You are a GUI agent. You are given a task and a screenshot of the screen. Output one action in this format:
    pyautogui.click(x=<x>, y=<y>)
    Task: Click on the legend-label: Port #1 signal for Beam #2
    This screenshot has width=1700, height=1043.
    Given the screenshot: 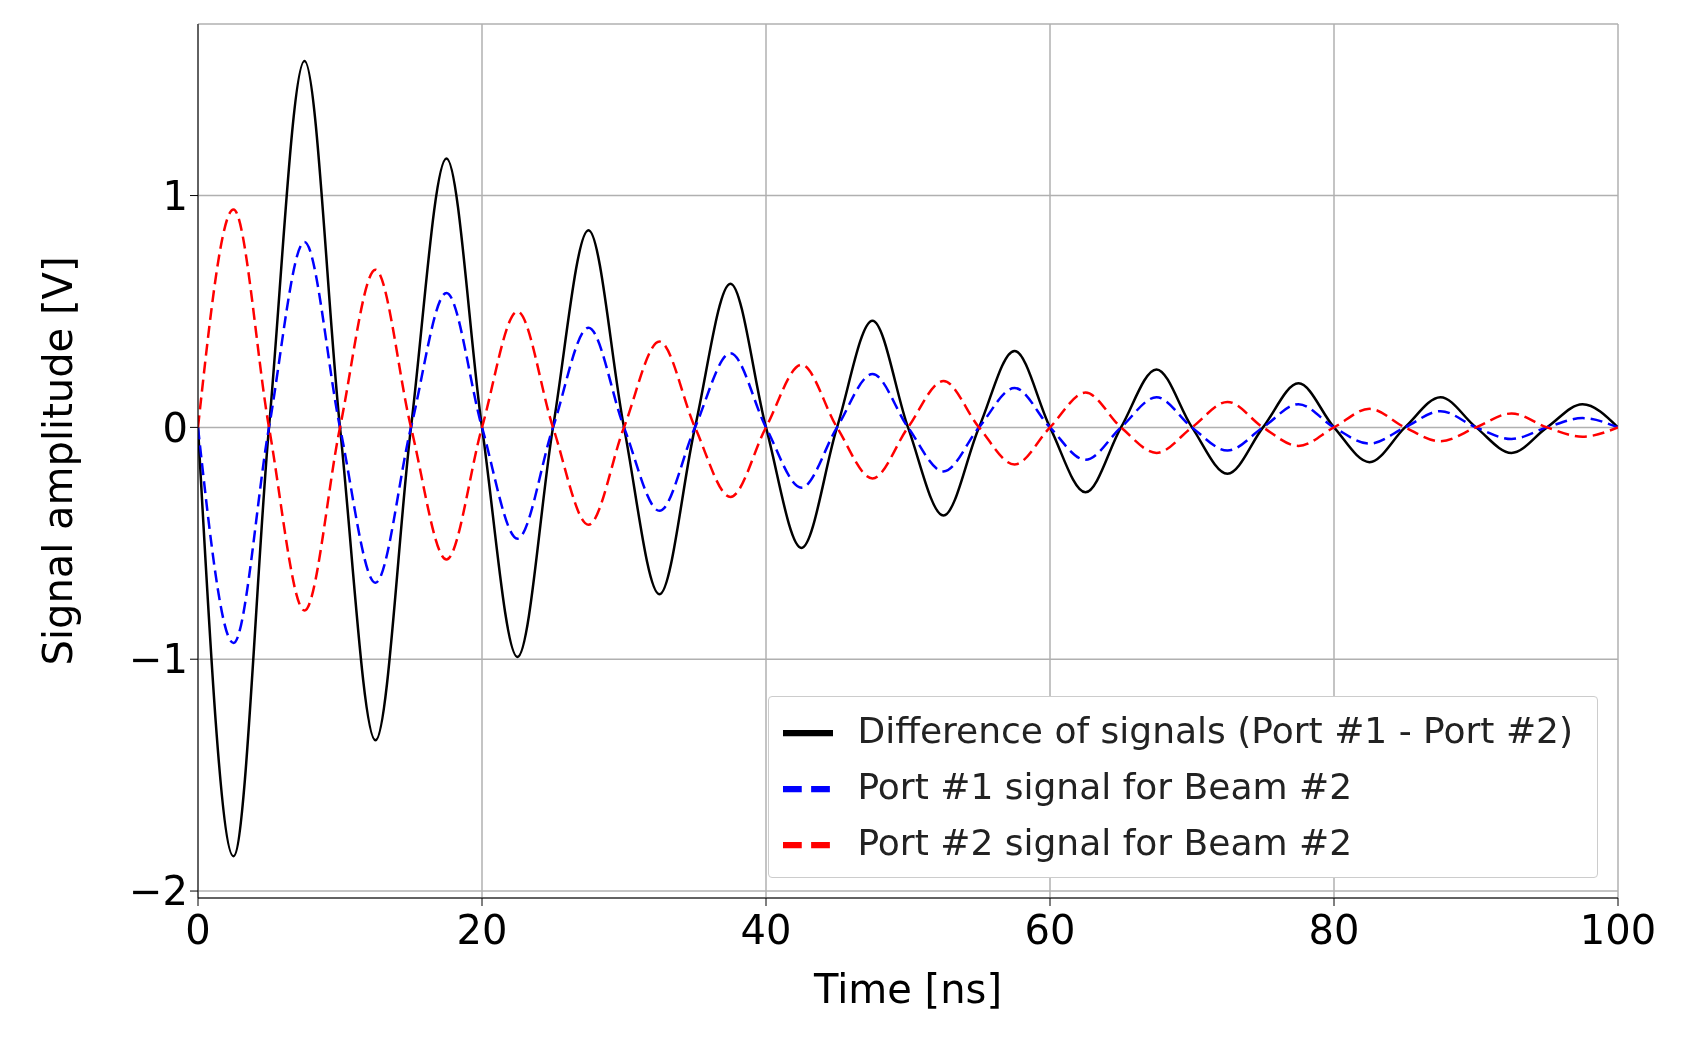 What is the action you would take?
    pyautogui.click(x=1105, y=786)
    